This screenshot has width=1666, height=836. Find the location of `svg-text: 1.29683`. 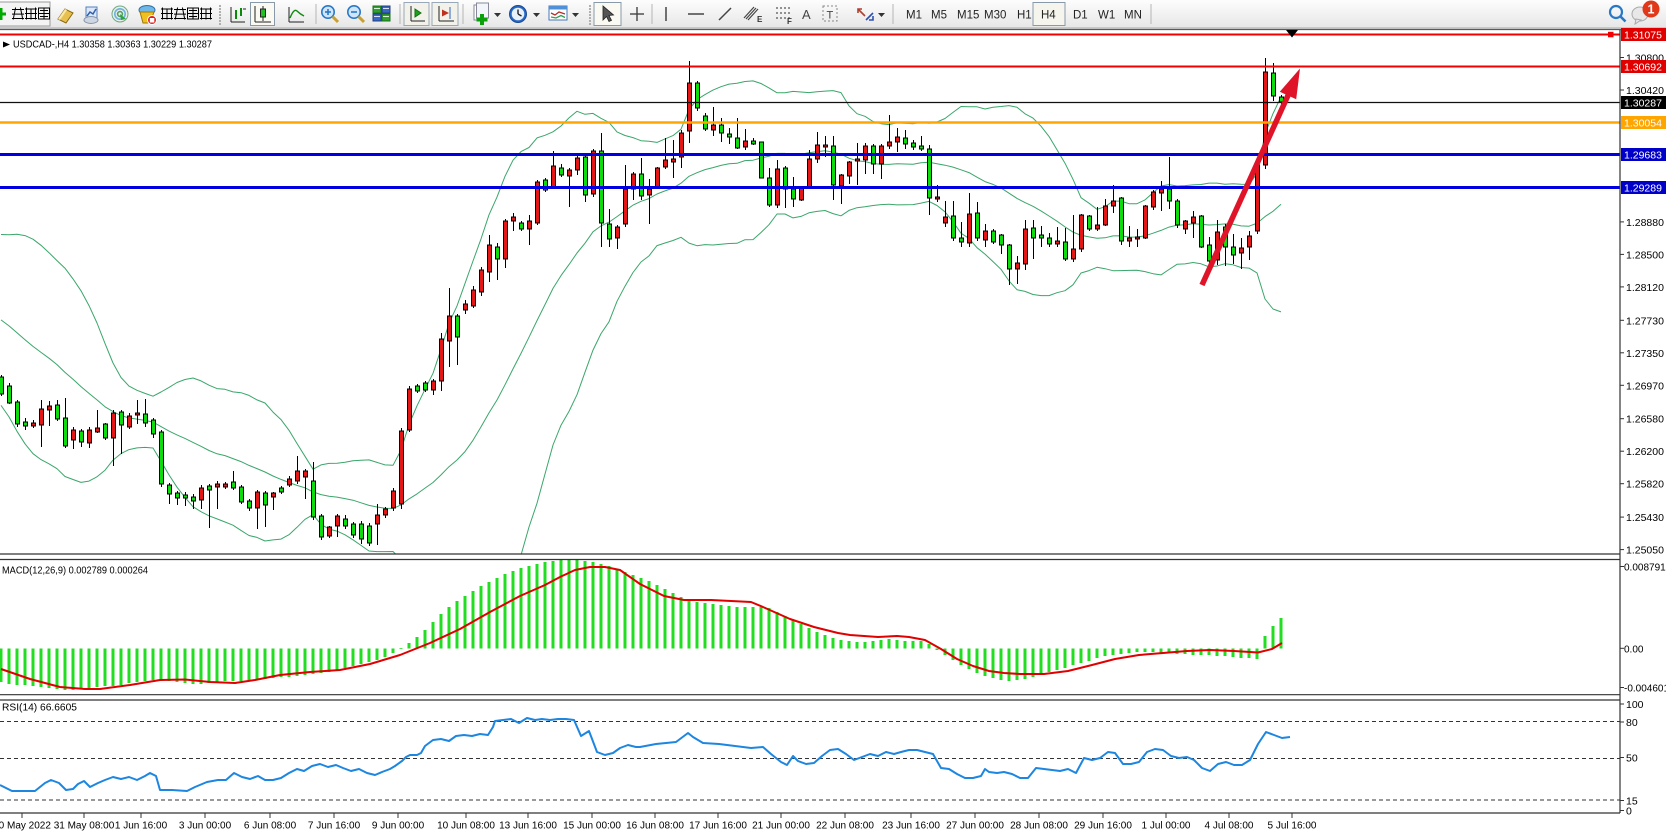

svg-text: 1.29683 is located at coordinates (1643, 156).